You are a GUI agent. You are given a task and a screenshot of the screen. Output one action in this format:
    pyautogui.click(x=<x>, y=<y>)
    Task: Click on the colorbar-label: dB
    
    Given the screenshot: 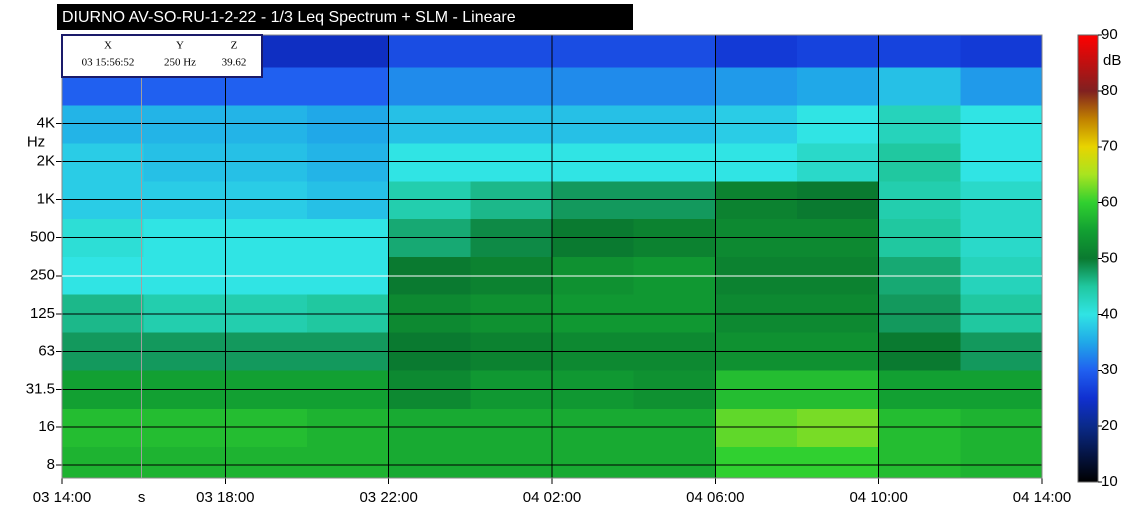 What is the action you would take?
    pyautogui.click(x=1112, y=60)
    